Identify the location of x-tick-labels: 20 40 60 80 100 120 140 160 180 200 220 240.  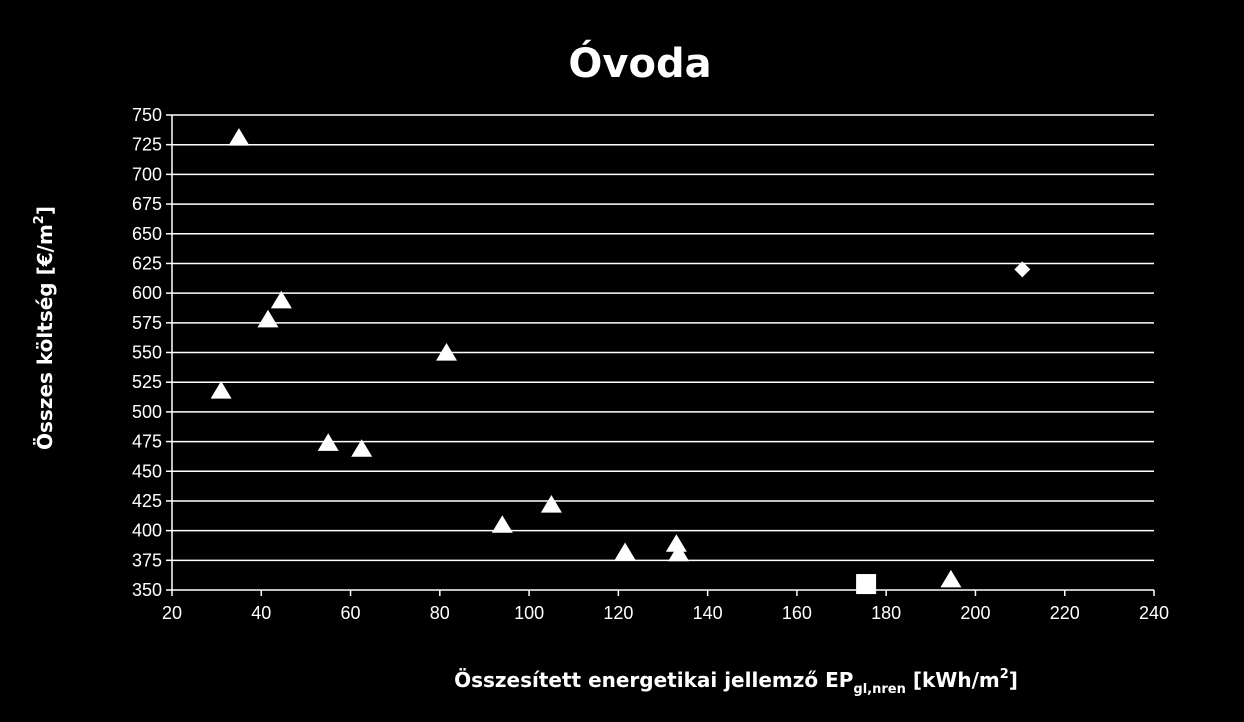
(665, 606).